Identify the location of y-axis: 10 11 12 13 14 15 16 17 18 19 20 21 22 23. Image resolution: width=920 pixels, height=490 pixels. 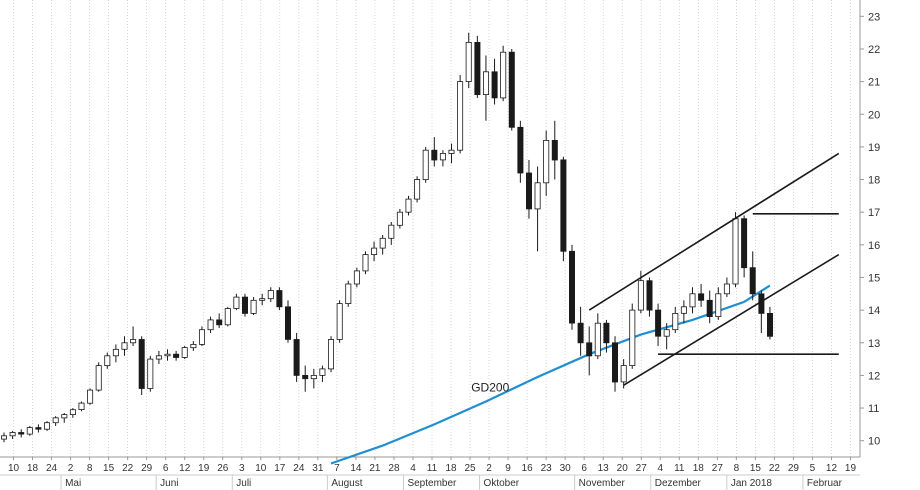
(870, 229).